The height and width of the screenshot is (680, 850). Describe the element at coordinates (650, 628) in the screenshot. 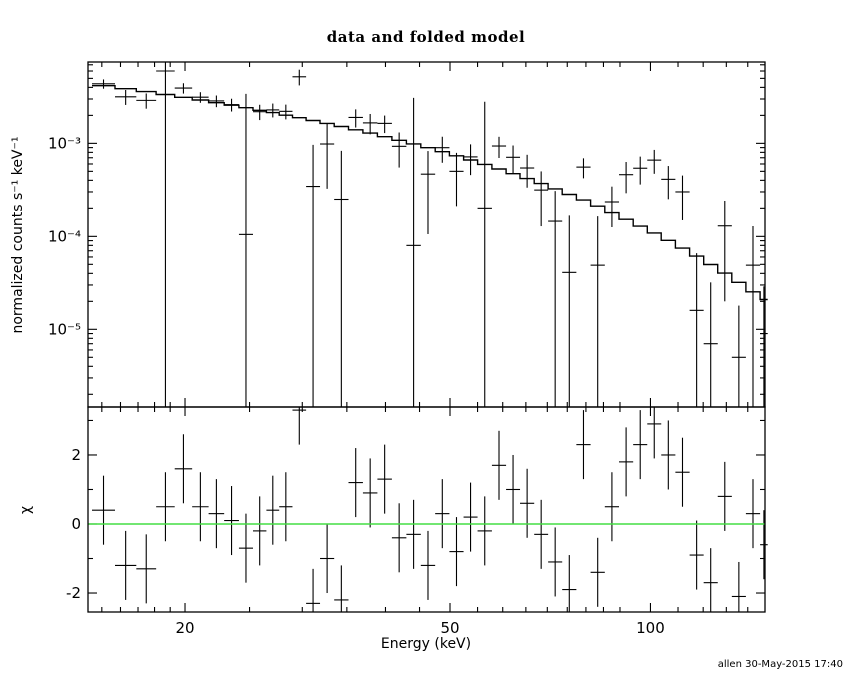

I see `x-tick-label: 100` at that location.